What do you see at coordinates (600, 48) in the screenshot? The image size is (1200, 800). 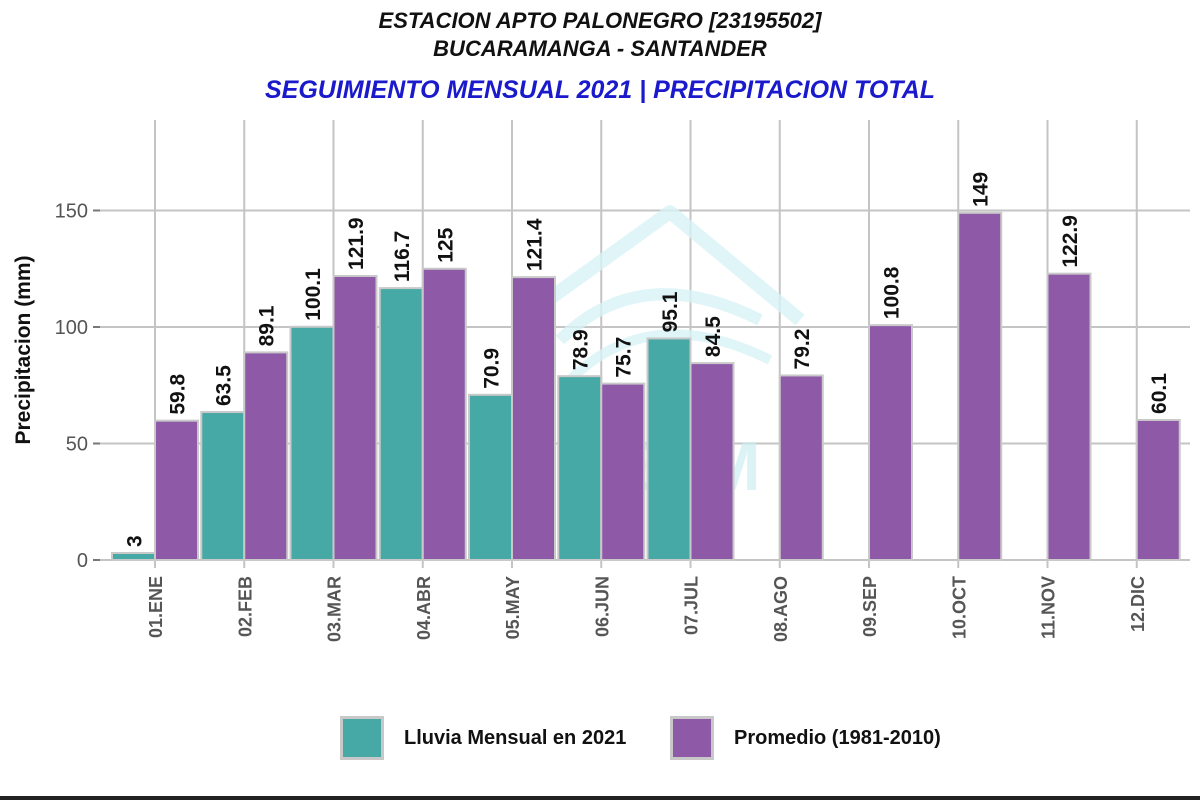 I see `location-title: BUCARAMANGA - SANTANDER` at bounding box center [600, 48].